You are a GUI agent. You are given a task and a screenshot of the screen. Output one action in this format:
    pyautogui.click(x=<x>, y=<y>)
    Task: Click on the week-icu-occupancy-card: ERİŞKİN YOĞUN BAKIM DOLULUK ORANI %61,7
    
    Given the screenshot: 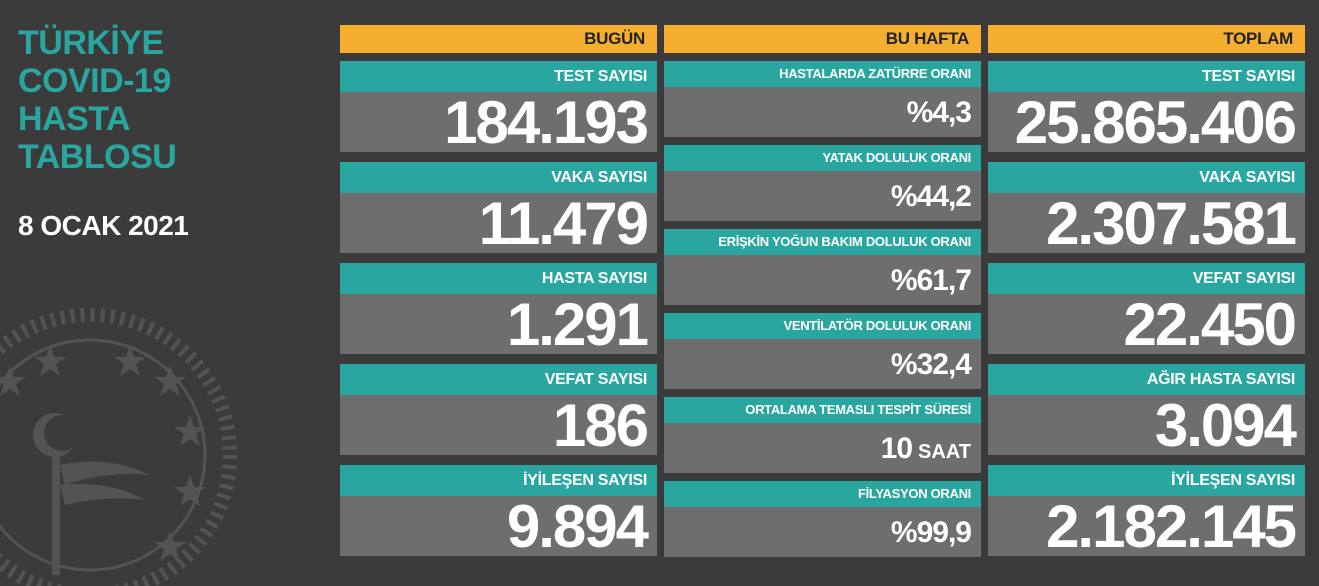 What is the action you would take?
    pyautogui.click(x=822, y=267)
    